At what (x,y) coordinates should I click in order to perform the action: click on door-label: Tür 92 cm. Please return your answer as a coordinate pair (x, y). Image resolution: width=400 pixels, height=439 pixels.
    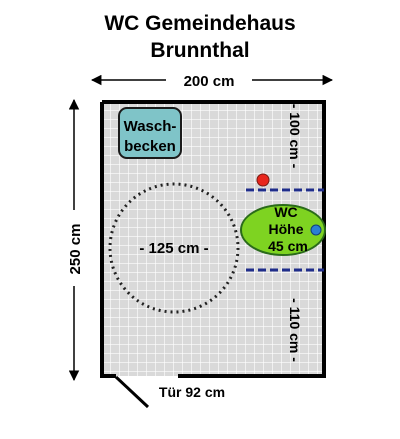
    Looking at the image, I should click on (192, 392).